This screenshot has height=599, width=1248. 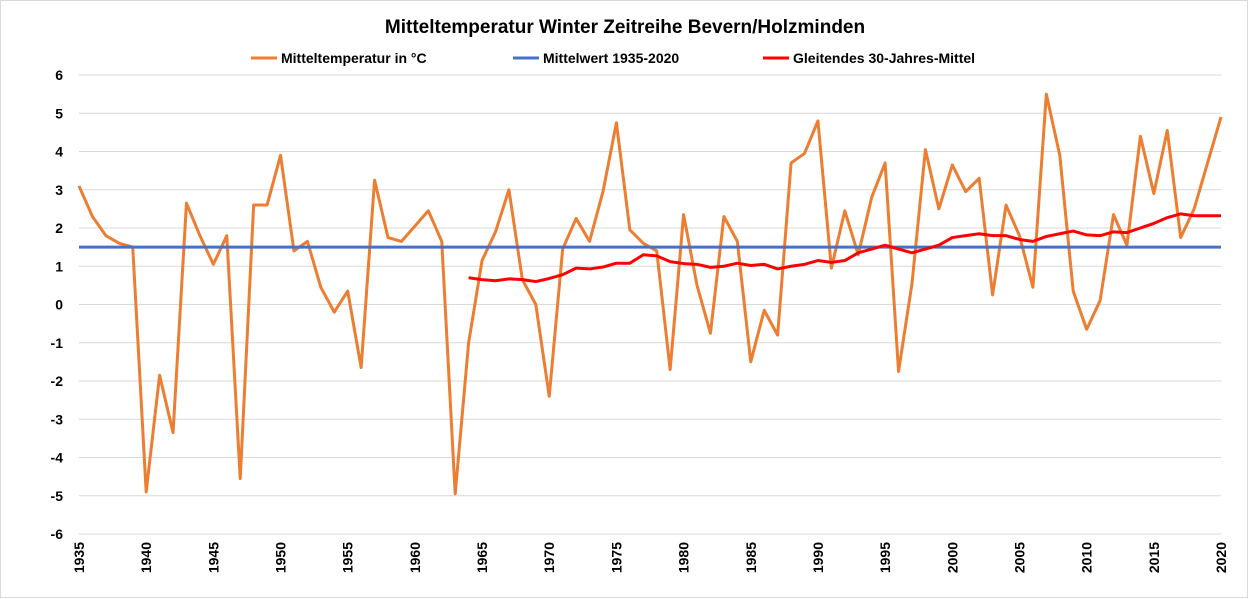 What do you see at coordinates (885, 557) in the screenshot?
I see `x-tick-label: 1995` at bounding box center [885, 557].